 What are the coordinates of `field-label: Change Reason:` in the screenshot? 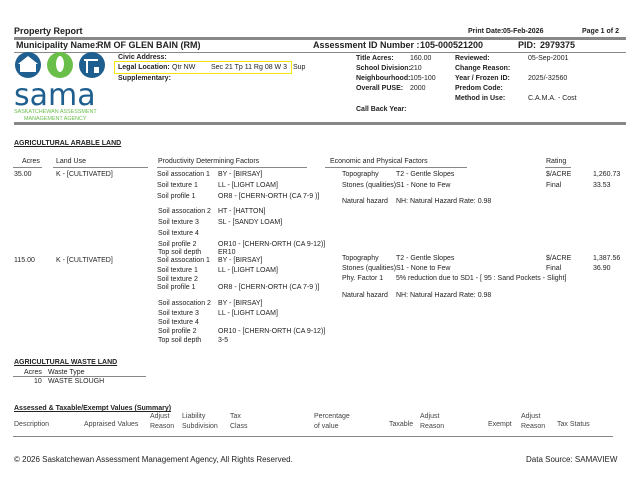 It's located at (483, 68).